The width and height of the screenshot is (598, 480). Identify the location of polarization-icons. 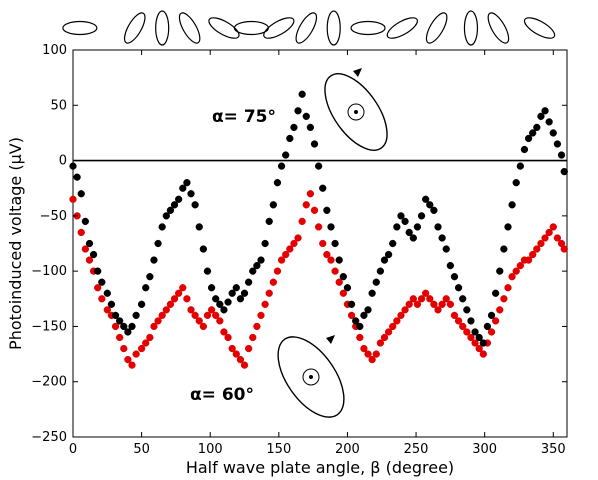
(309, 28).